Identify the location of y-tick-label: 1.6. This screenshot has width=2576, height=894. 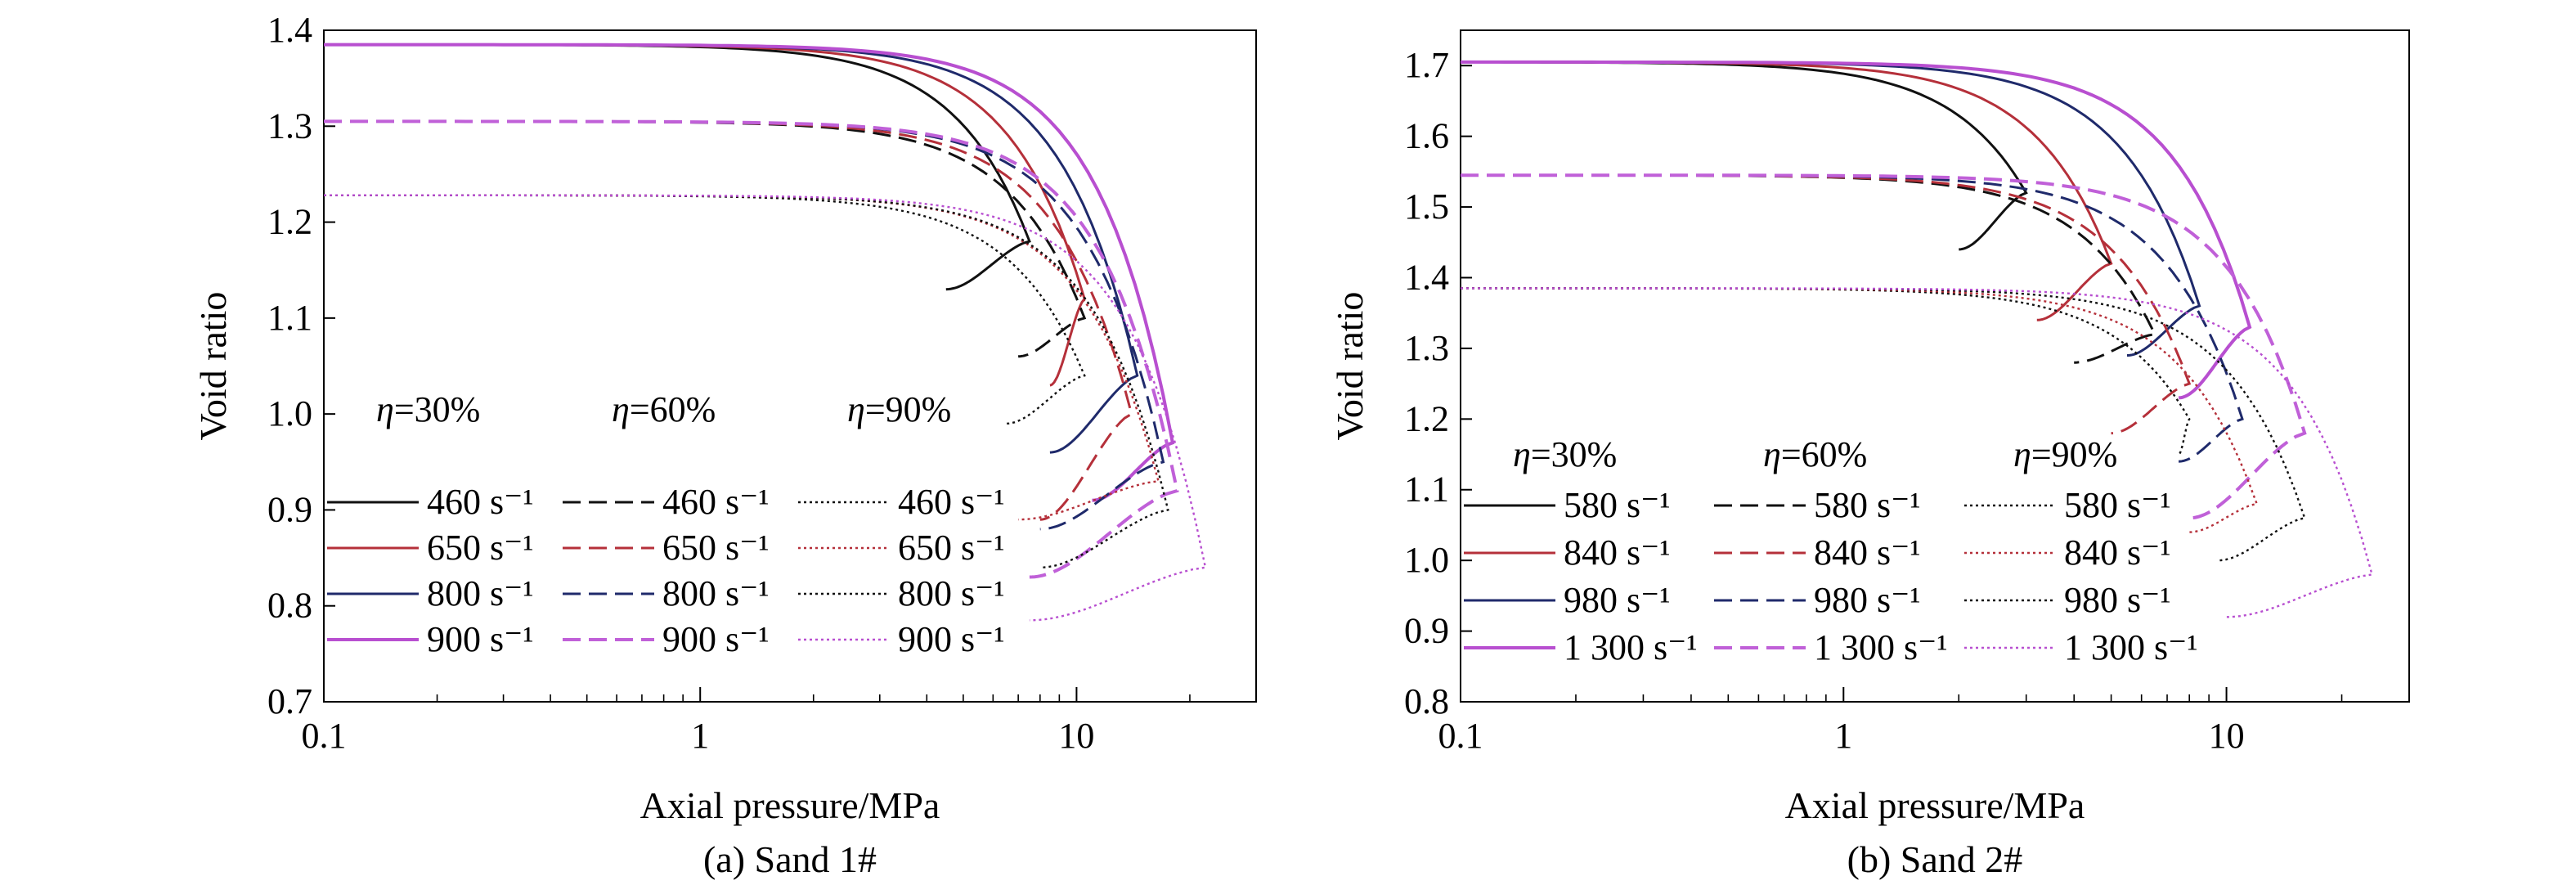
(1426, 136).